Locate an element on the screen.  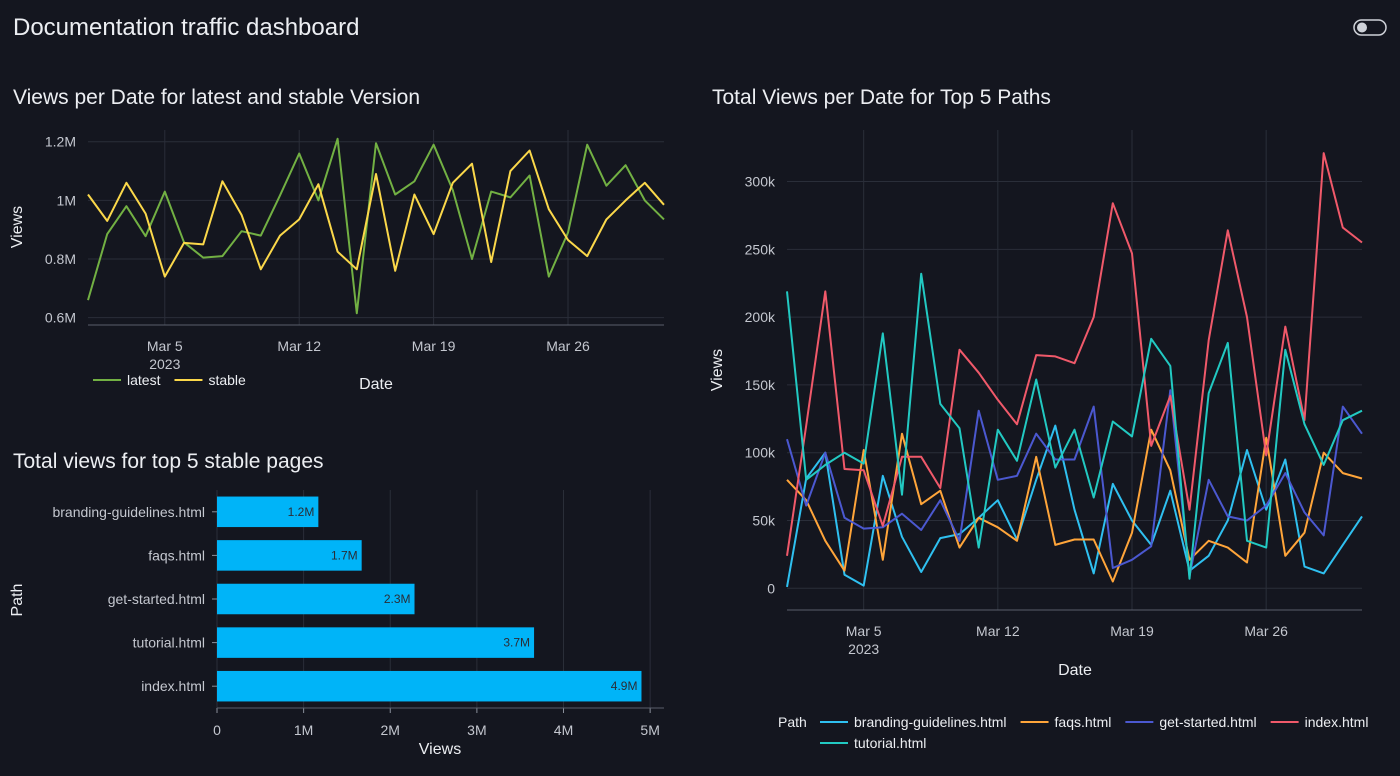
y-tick-label: 1M is located at coordinates (66, 200).